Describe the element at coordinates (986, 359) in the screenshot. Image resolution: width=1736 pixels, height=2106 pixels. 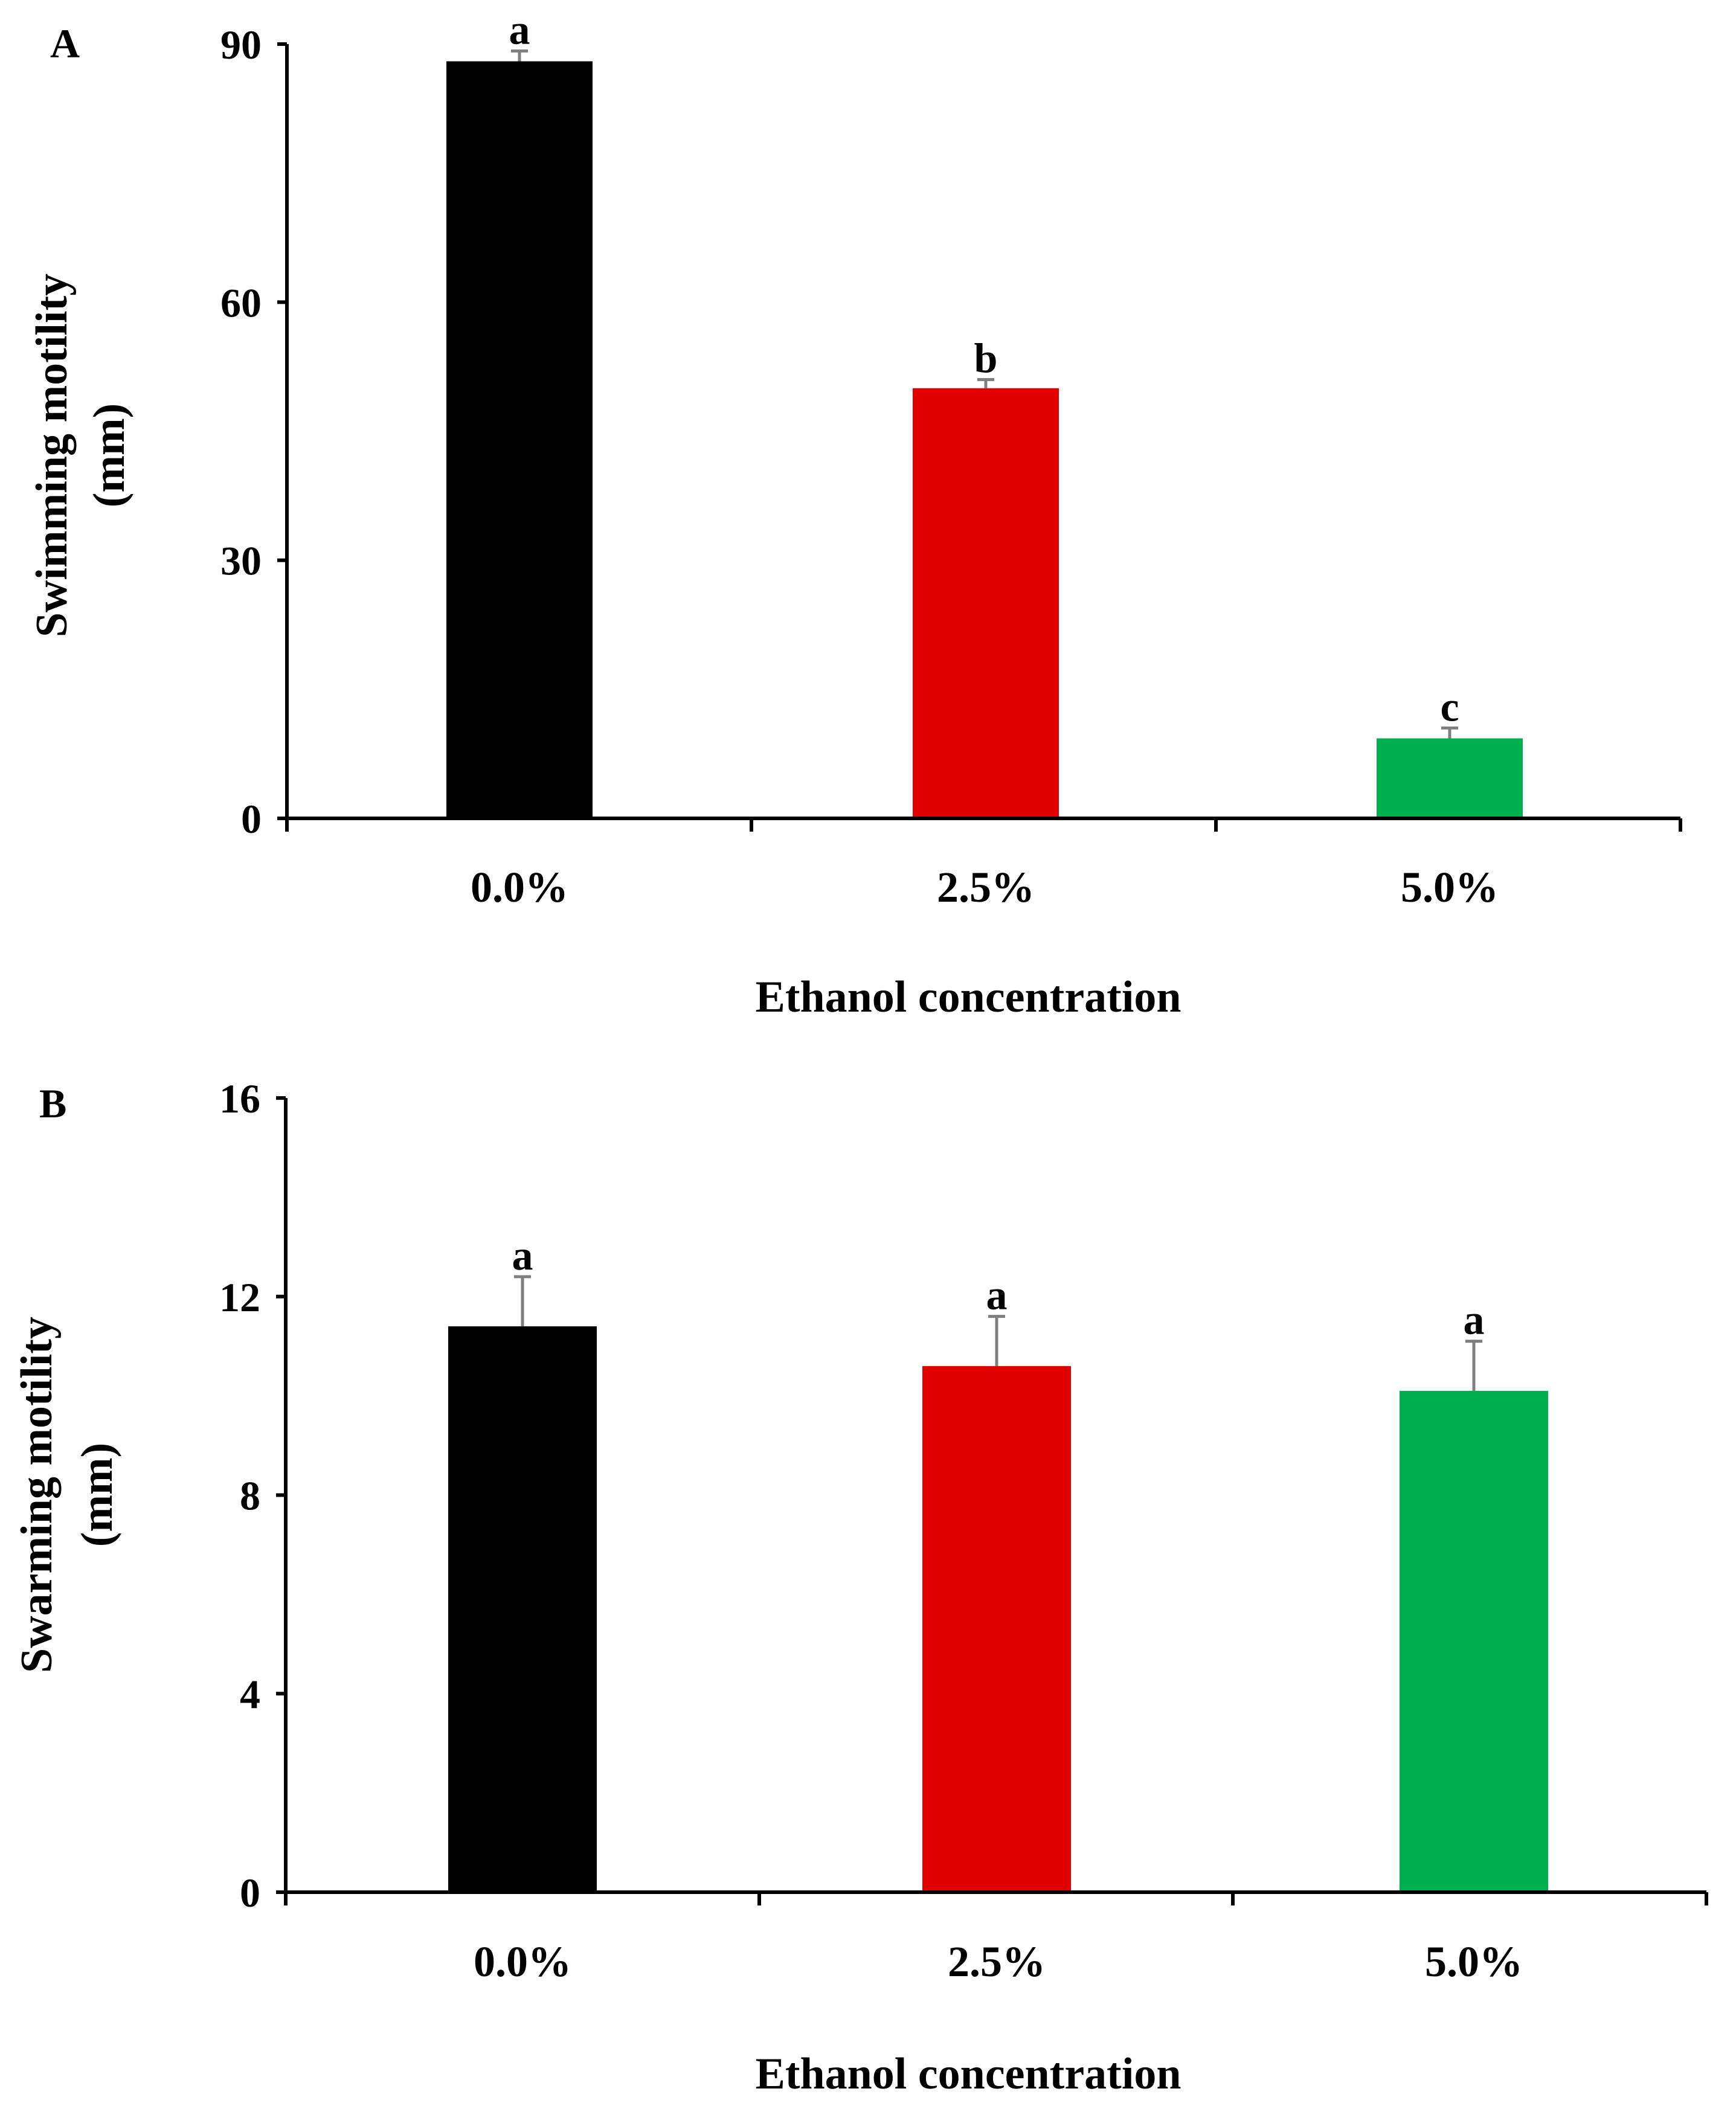
I see `significance-label: b` at that location.